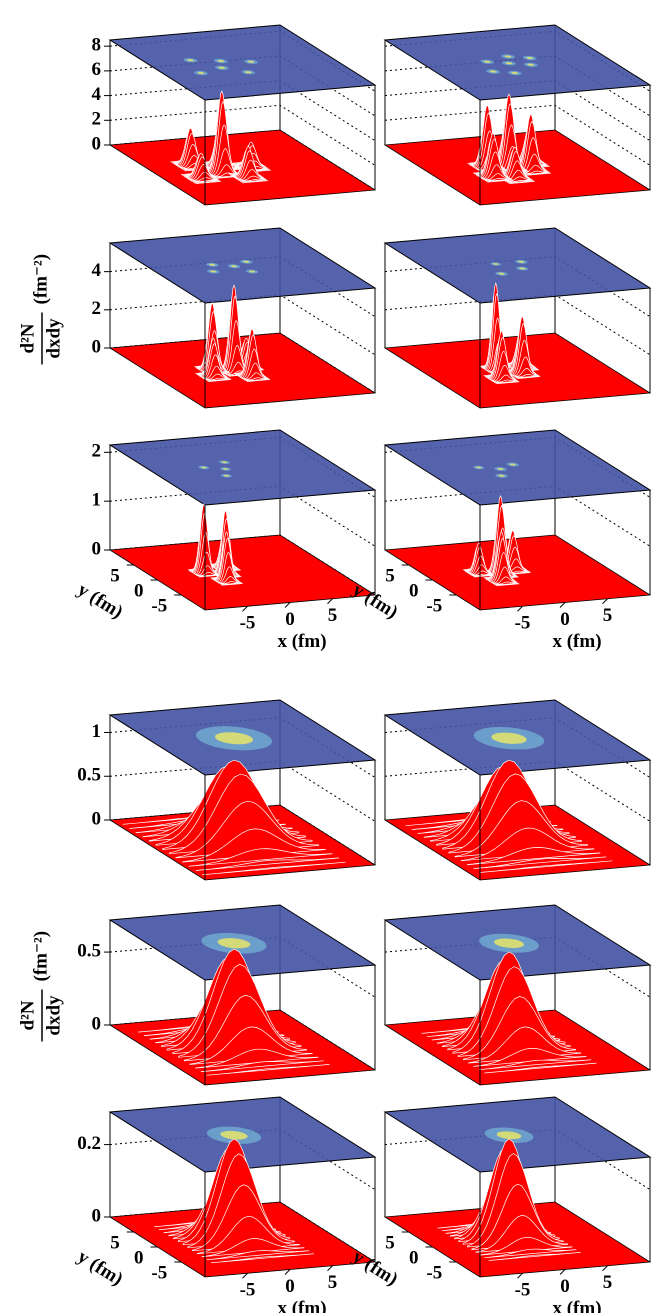 This screenshot has height=1313, width=664. I want to click on z-tick-label: 0.5, so click(89, 950).